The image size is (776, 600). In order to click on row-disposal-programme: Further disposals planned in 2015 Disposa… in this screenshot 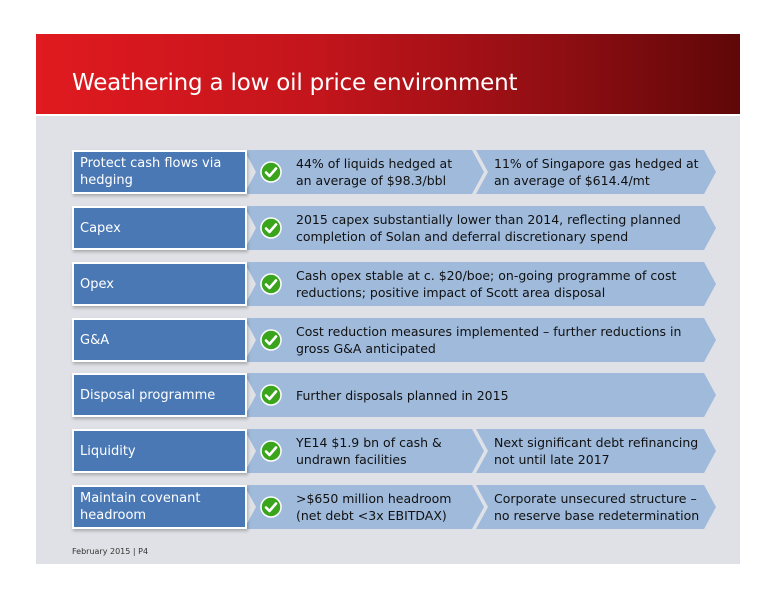, I will do `click(388, 395)`.